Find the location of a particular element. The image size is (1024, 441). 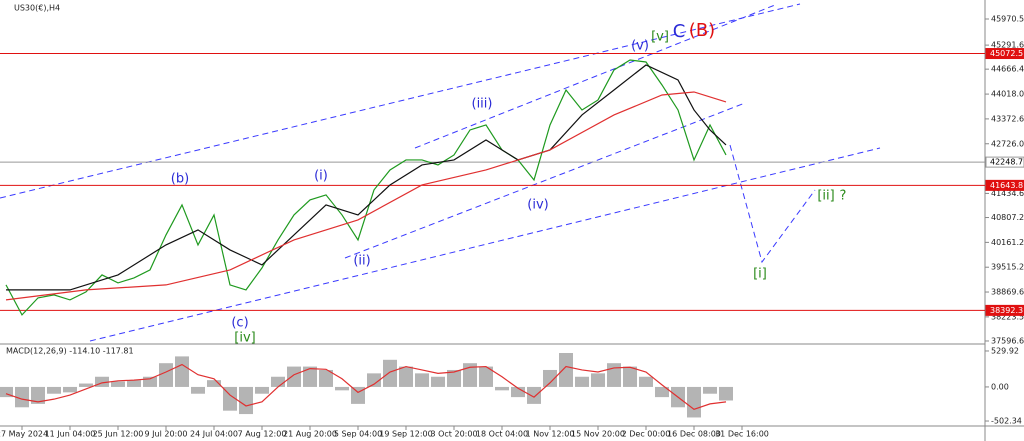

y-tick-label: 40161.2 is located at coordinates (1007, 242).